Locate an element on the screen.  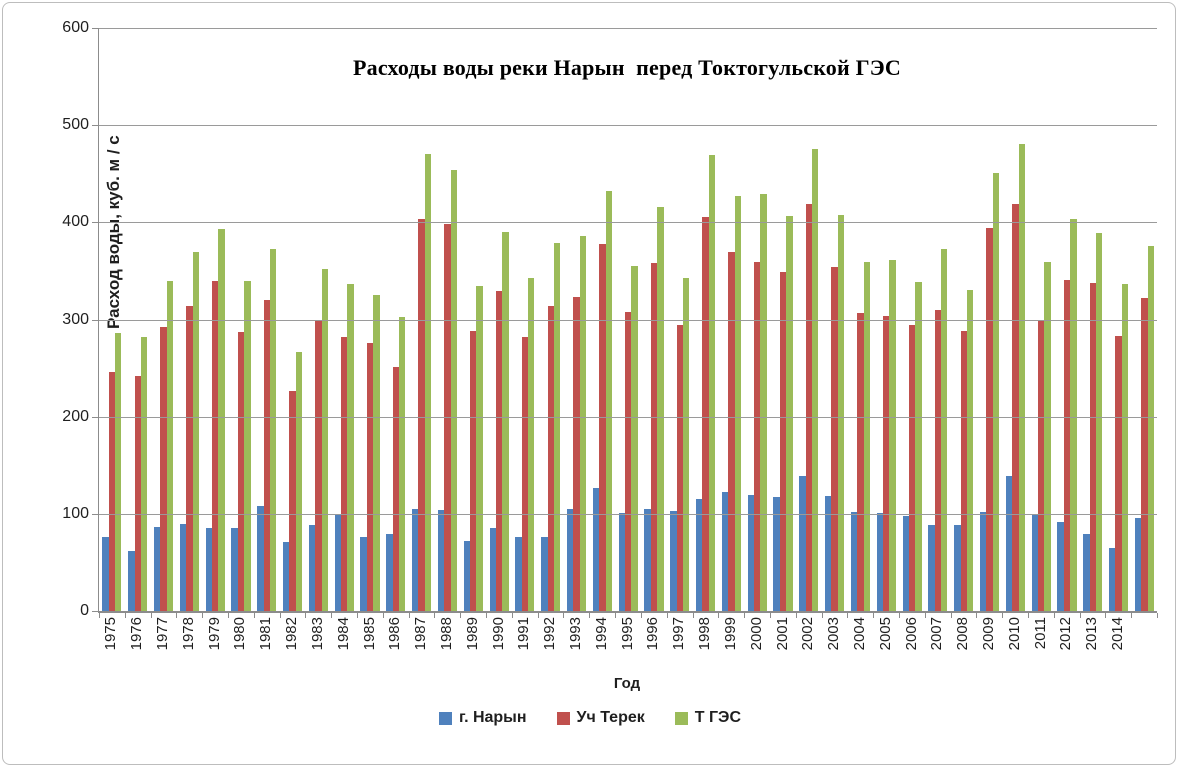
x-label-cell: 2007 is located at coordinates (937, 642).